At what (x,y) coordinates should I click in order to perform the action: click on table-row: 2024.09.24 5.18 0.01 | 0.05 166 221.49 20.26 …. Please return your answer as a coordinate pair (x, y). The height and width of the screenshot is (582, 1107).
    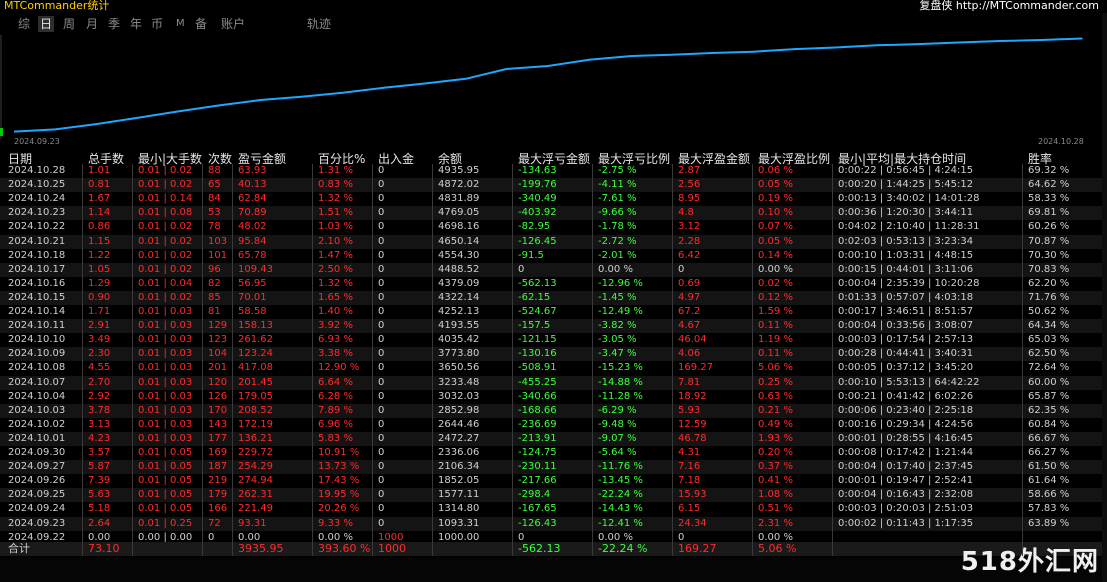
    Looking at the image, I should click on (551, 509).